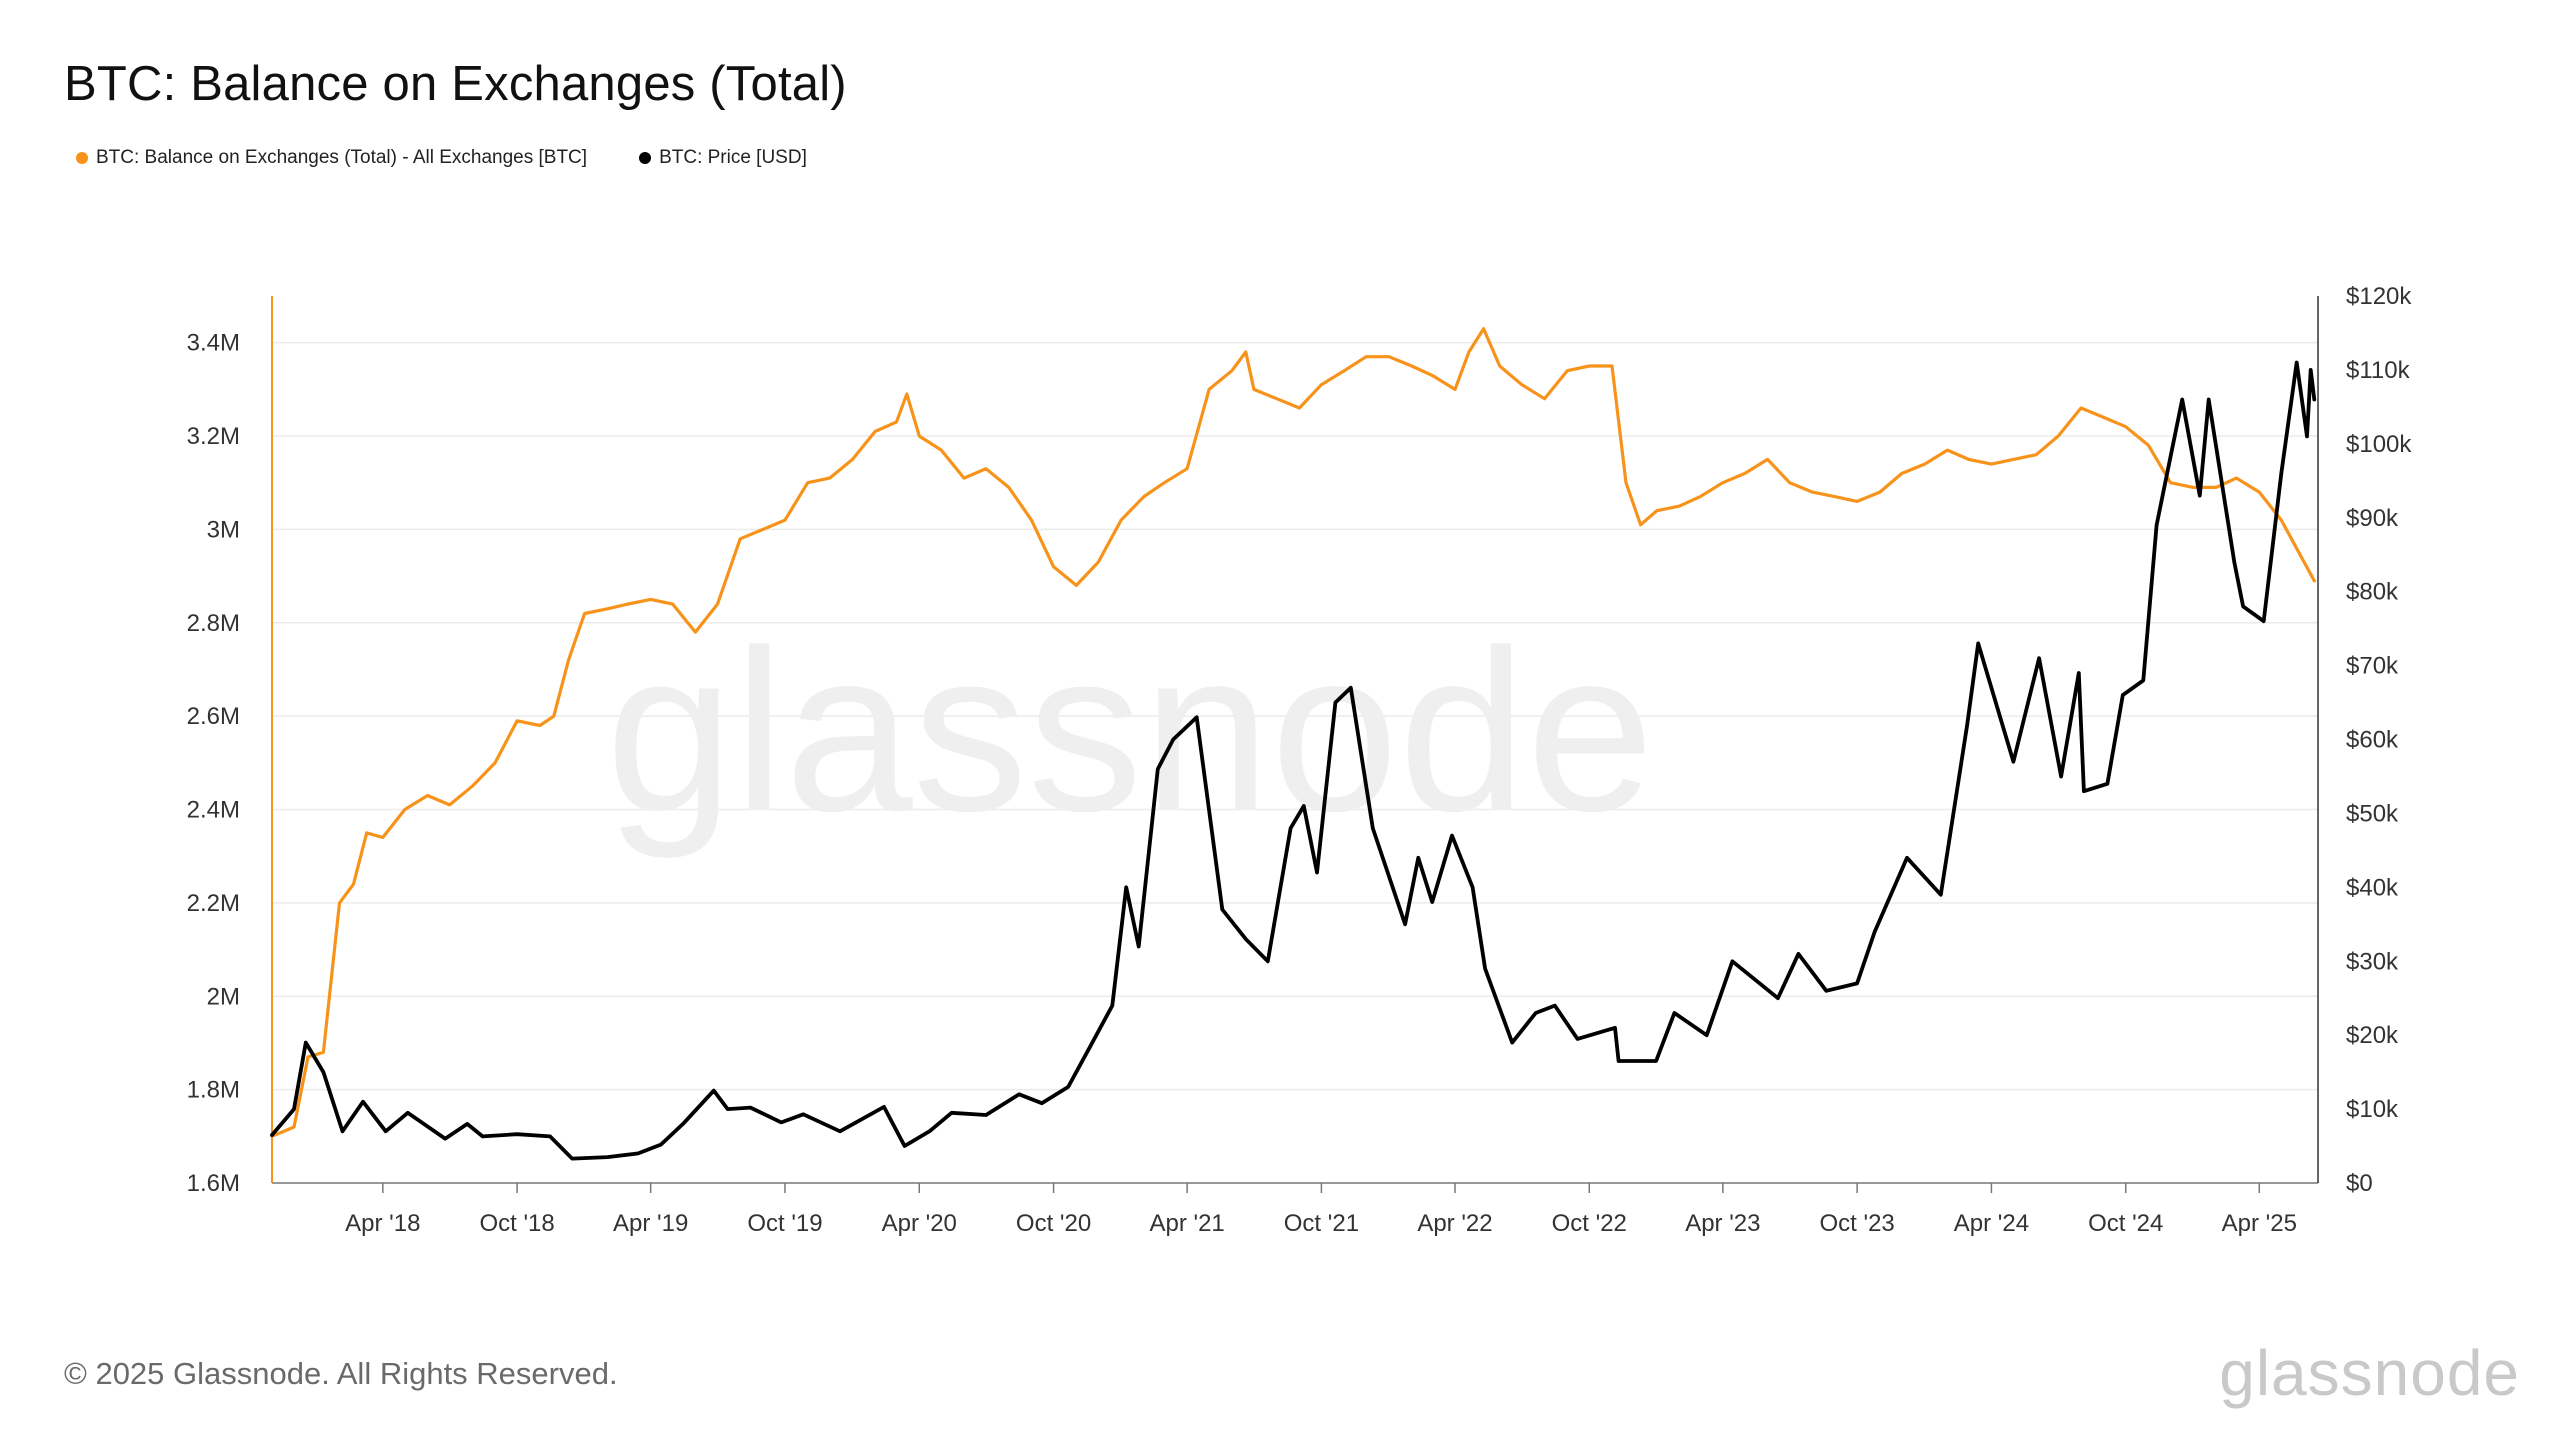 The image size is (2560, 1440). I want to click on y-right-tick-label: $50k, so click(2372, 813).